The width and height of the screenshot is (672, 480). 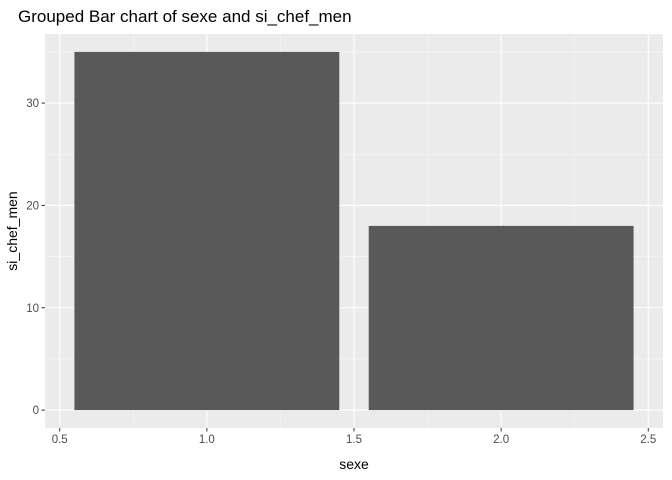 What do you see at coordinates (354, 464) in the screenshot?
I see `x-axis-title: sexe` at bounding box center [354, 464].